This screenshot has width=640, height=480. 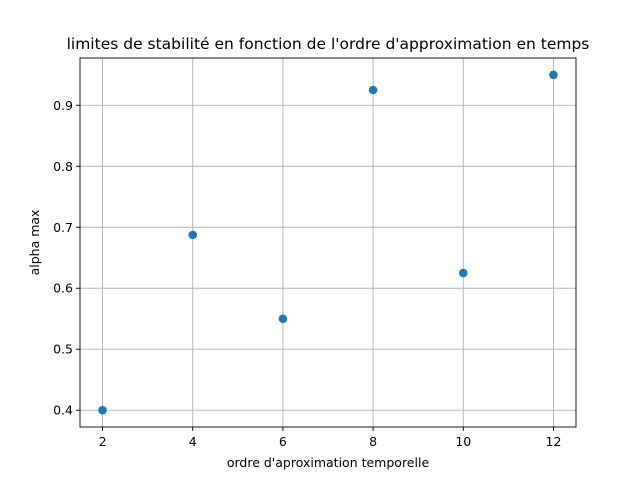 I want to click on y-tick-label: 0.4, so click(x=63, y=410).